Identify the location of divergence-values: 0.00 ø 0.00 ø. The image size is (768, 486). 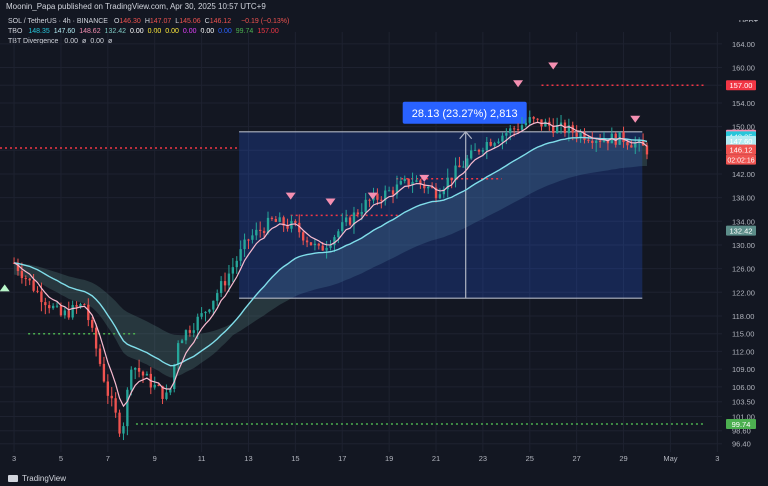
(90, 41).